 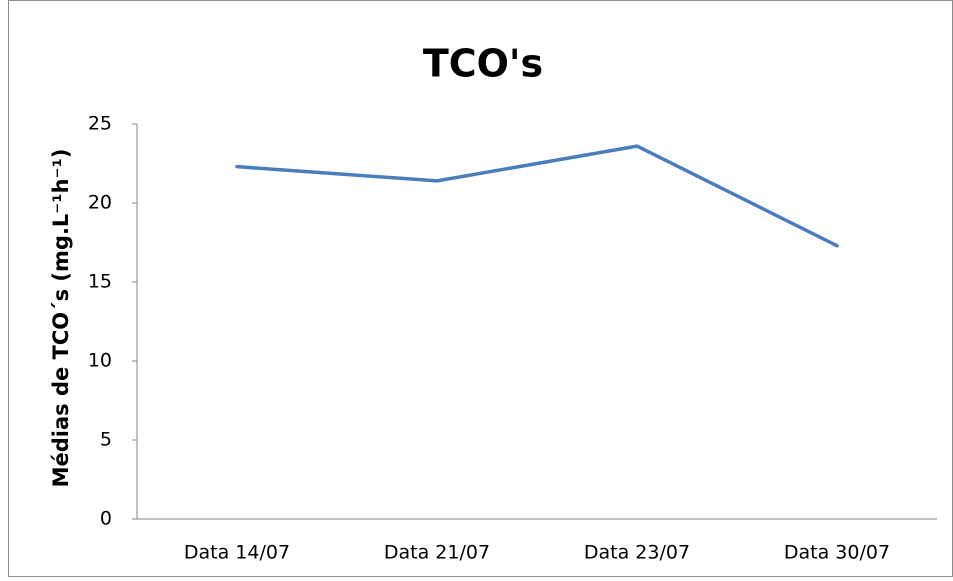 What do you see at coordinates (100, 282) in the screenshot?
I see `y-tick-label: 15` at bounding box center [100, 282].